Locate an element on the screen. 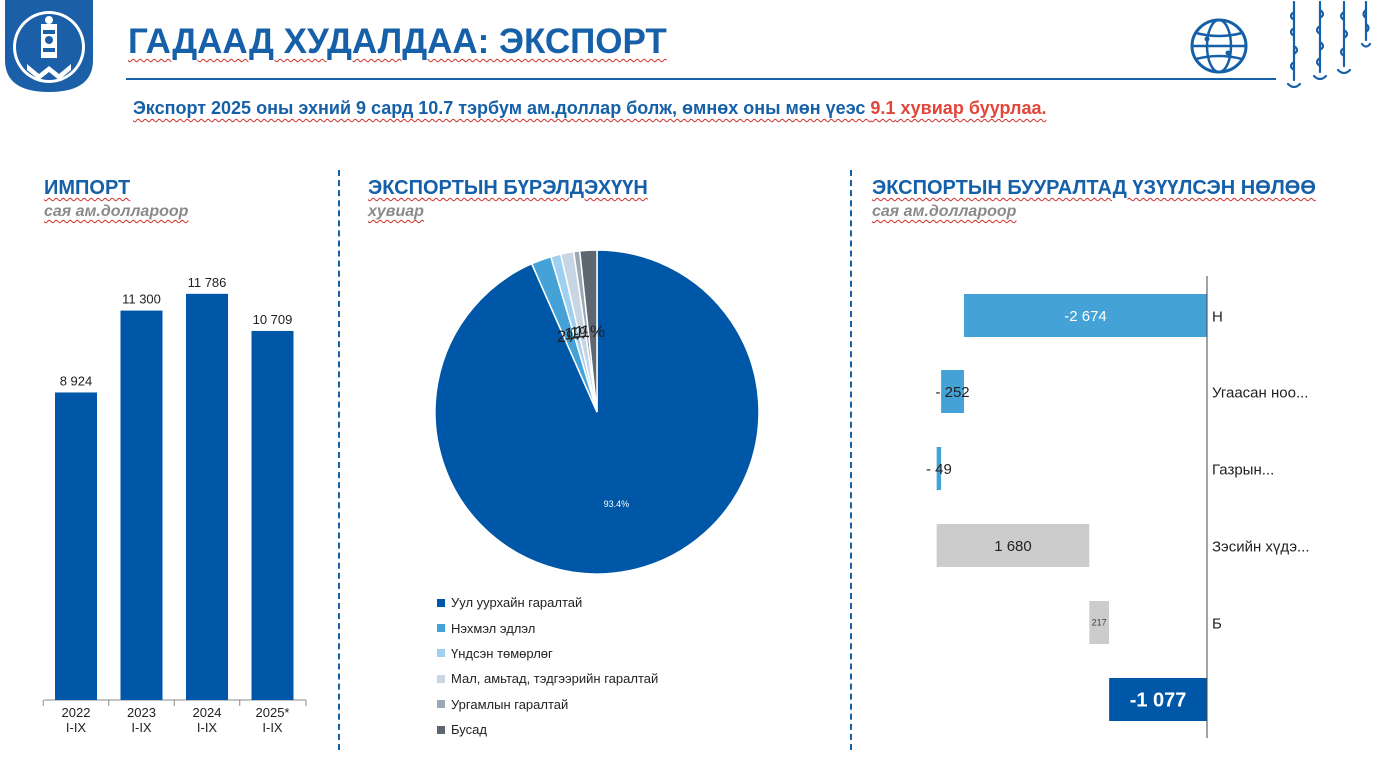 The height and width of the screenshot is (762, 1392). pie-data-label: 1% is located at coordinates (592, 331).